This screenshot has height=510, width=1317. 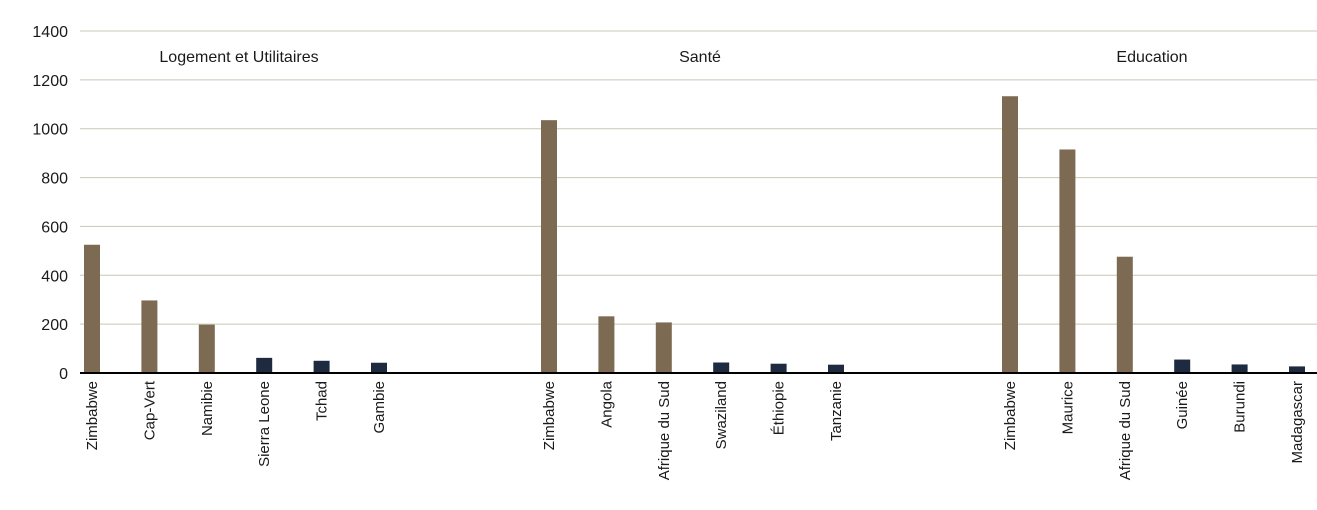 What do you see at coordinates (1151, 57) in the screenshot?
I see `group-title: Education` at bounding box center [1151, 57].